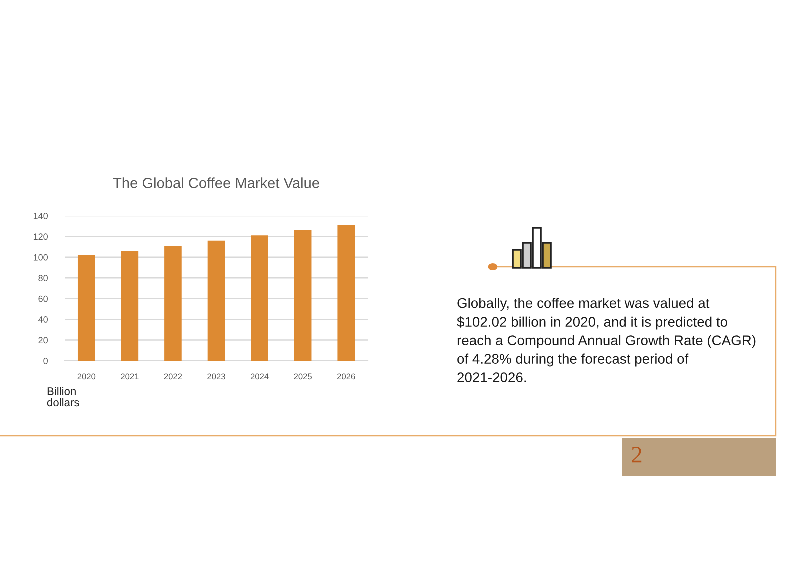  Describe the element at coordinates (41, 237) in the screenshot. I see `y-tick-label: 120` at that location.